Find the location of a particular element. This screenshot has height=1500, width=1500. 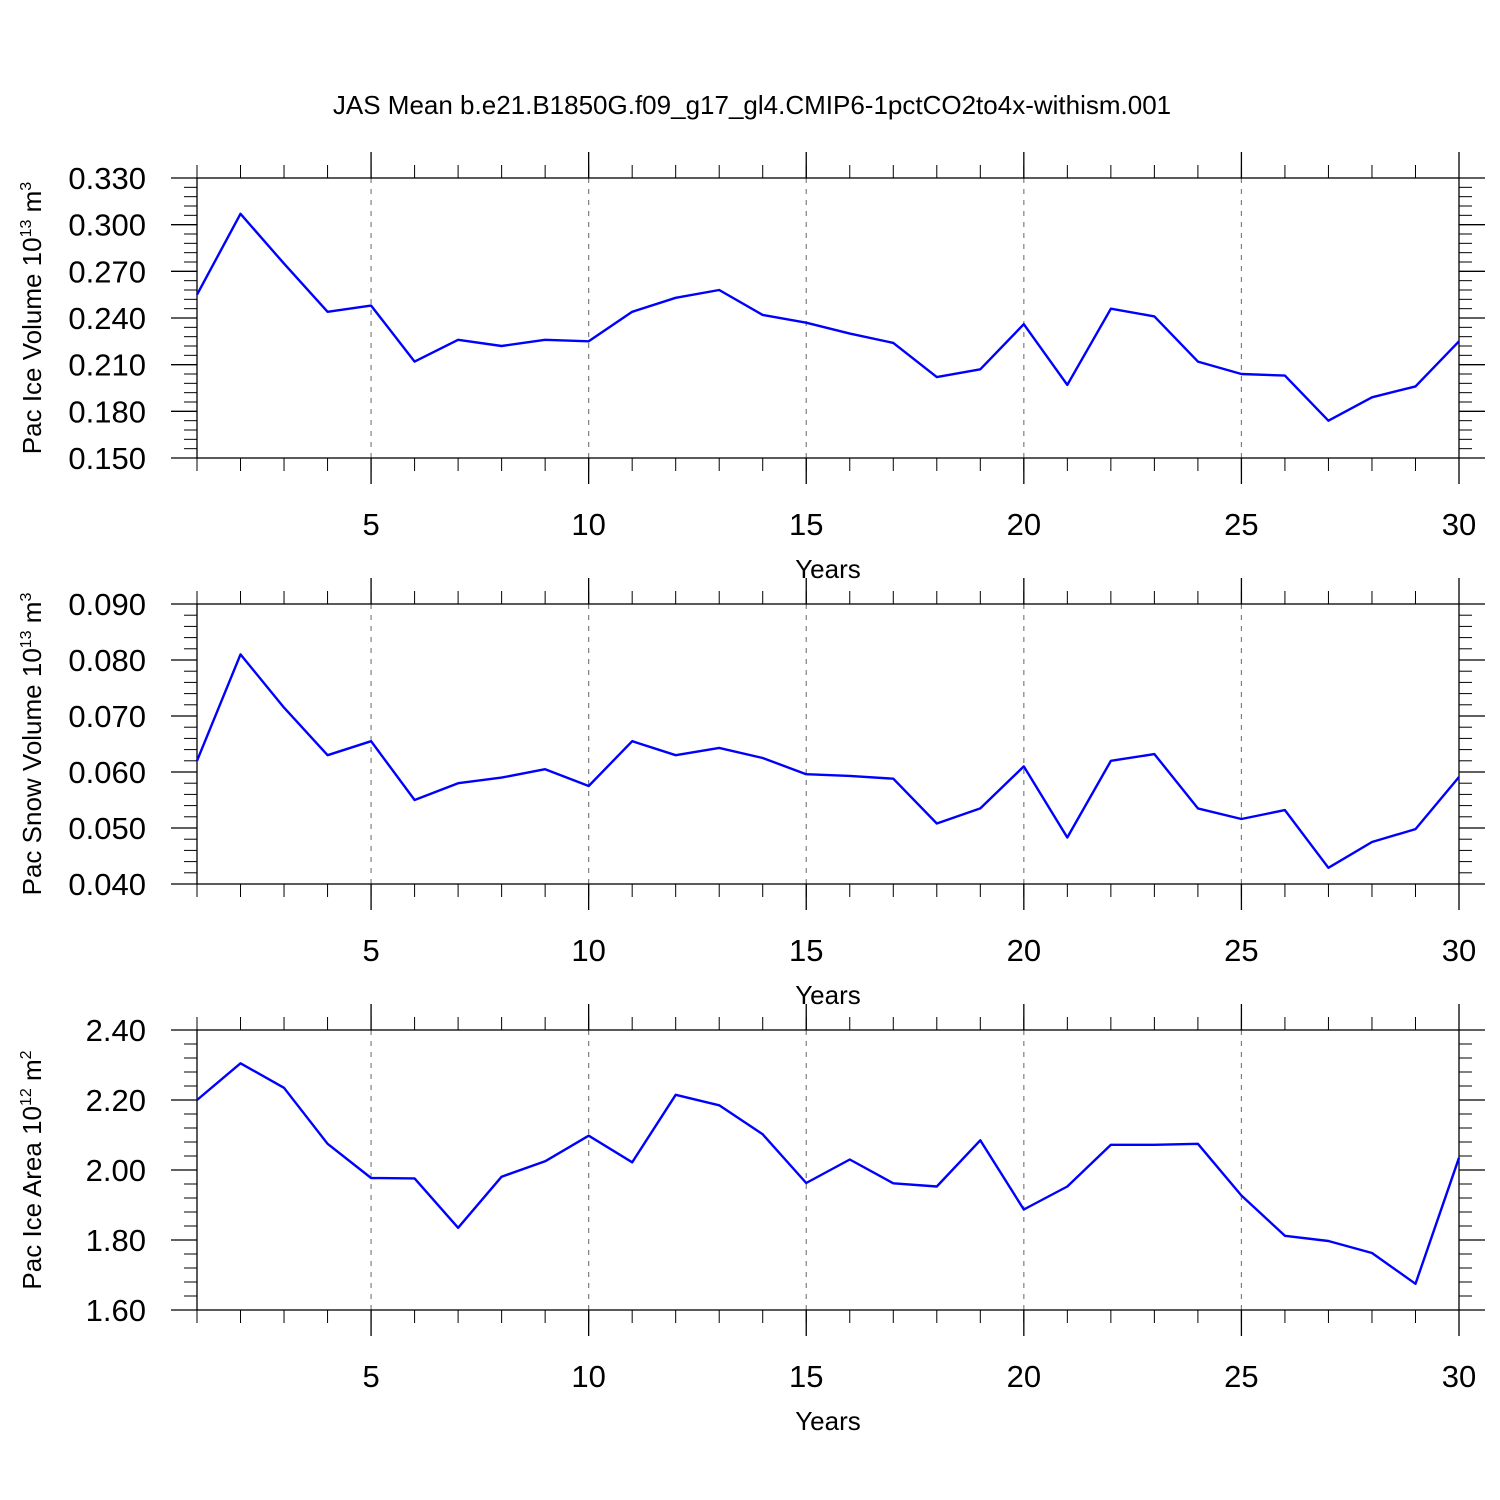

y-axis-label: Pac Ice Volume 1013 m3 is located at coordinates (32, 318).